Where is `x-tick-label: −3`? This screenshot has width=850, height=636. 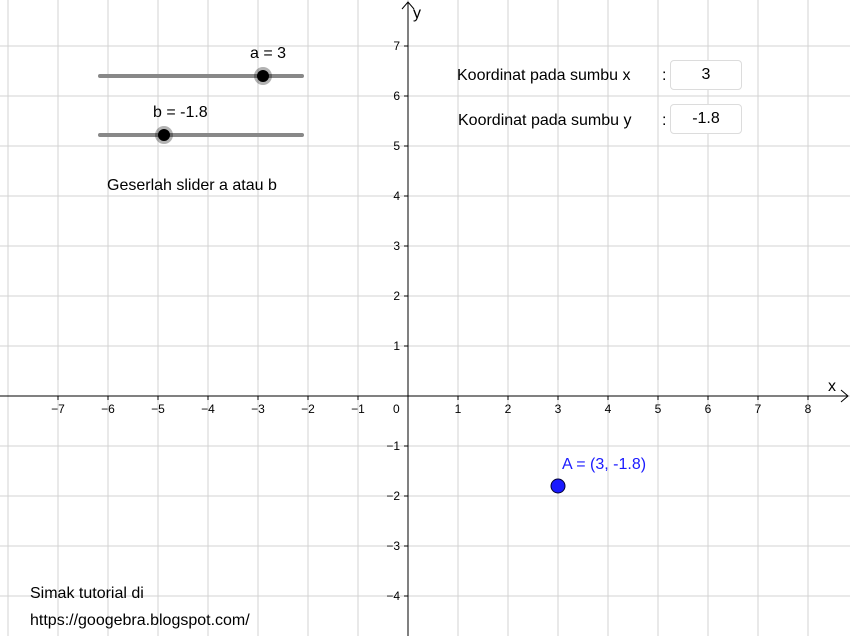
x-tick-label: −3 is located at coordinates (258, 409).